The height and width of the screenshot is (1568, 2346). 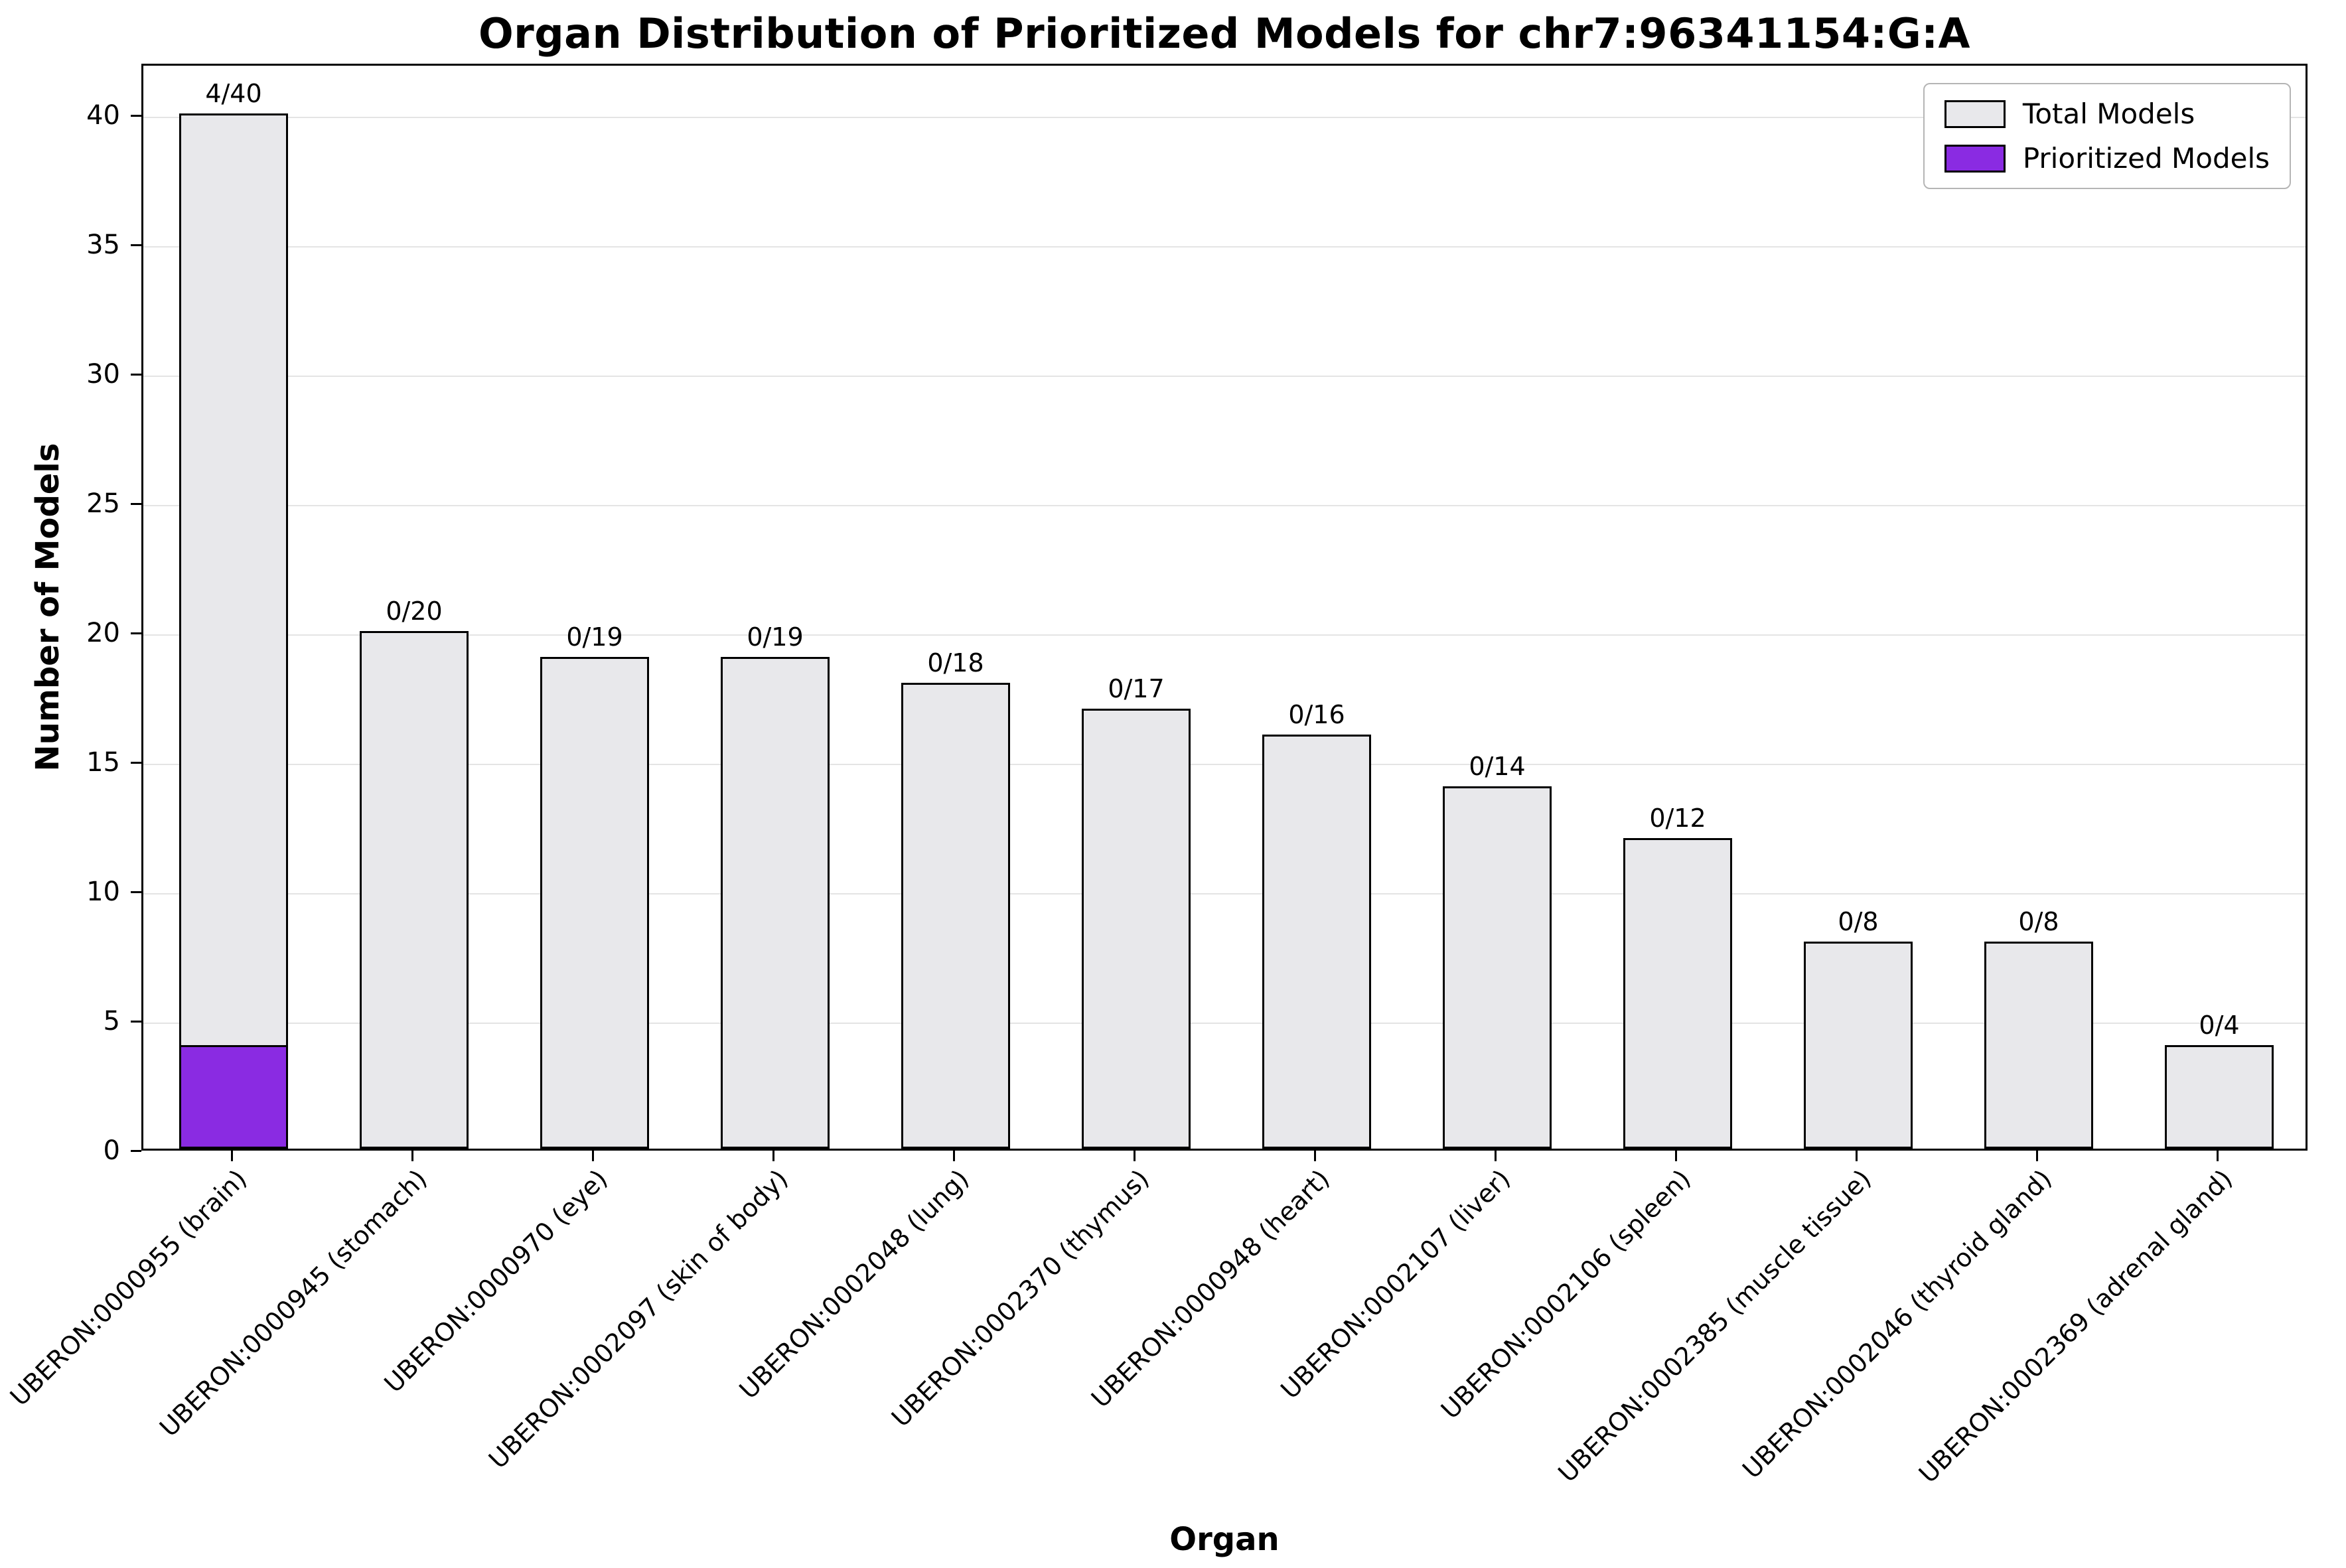 I want to click on legend-label: Total Models, so click(x=2108, y=114).